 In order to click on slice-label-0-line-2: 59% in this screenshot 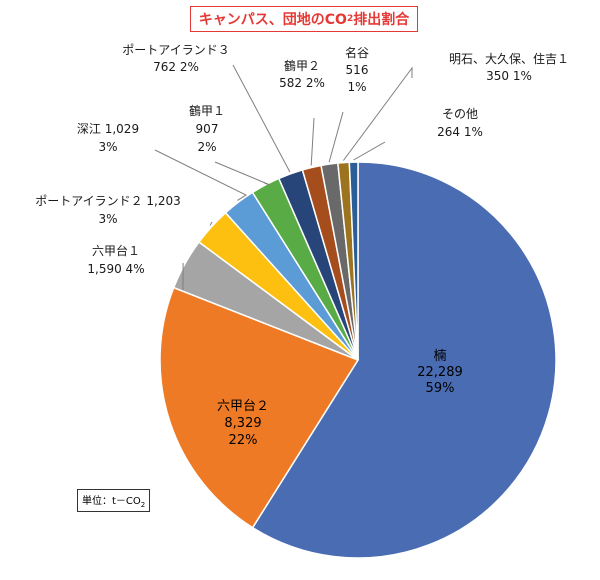, I will do `click(440, 388)`.